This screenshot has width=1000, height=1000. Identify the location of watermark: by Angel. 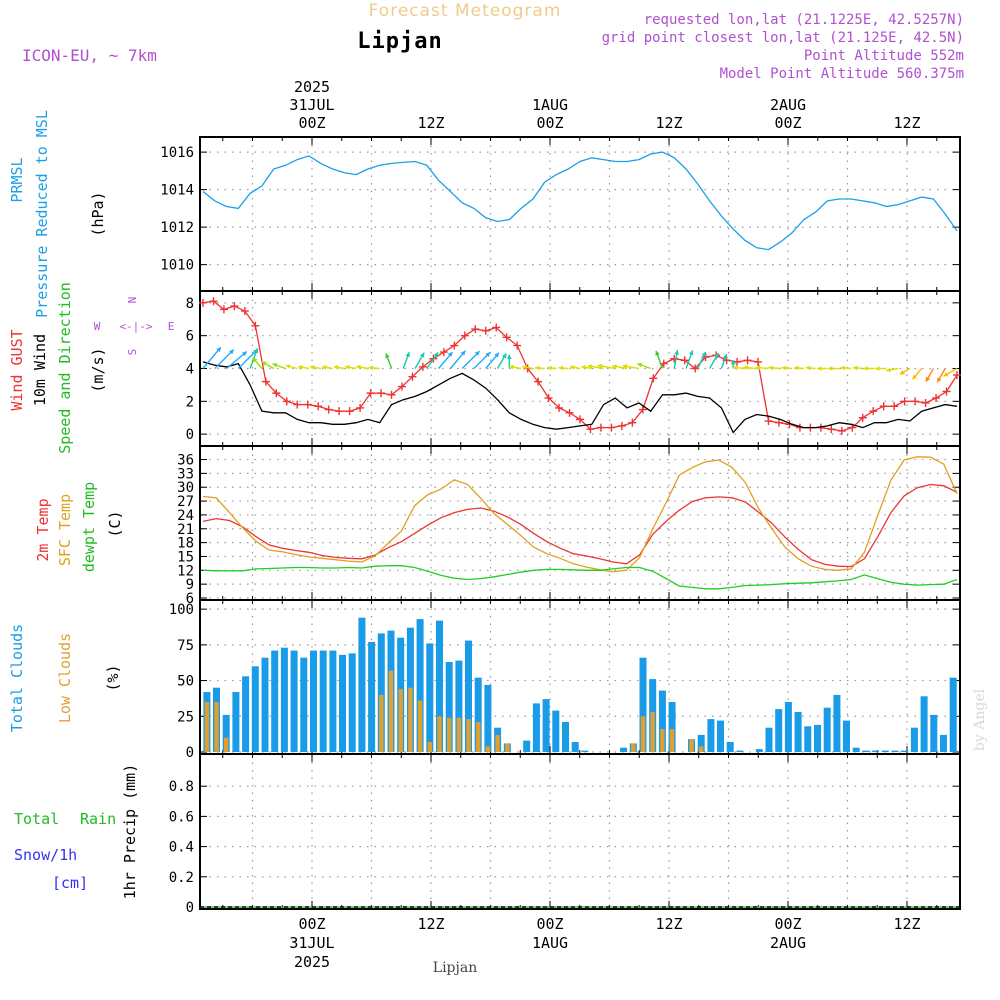
(980, 719).